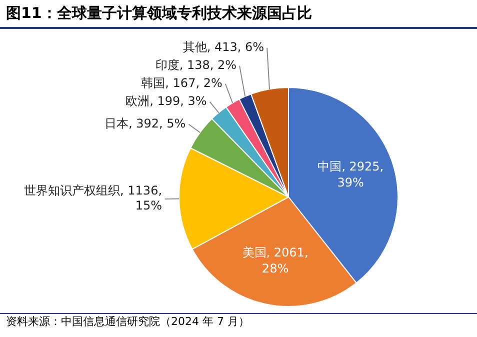 Image resolution: width=477 pixels, height=337 pixels. Describe the element at coordinates (238, 14) in the screenshot. I see `chart-title: 图11：全球量子计算领域专利技术来源国占比` at that location.